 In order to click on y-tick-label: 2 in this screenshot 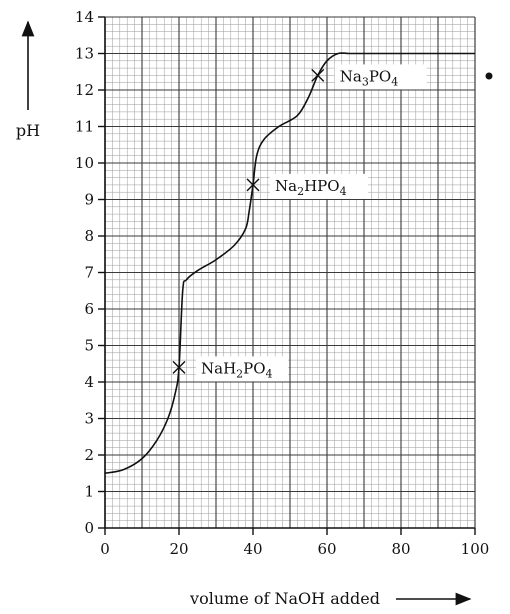, I will do `click(89, 455)`.